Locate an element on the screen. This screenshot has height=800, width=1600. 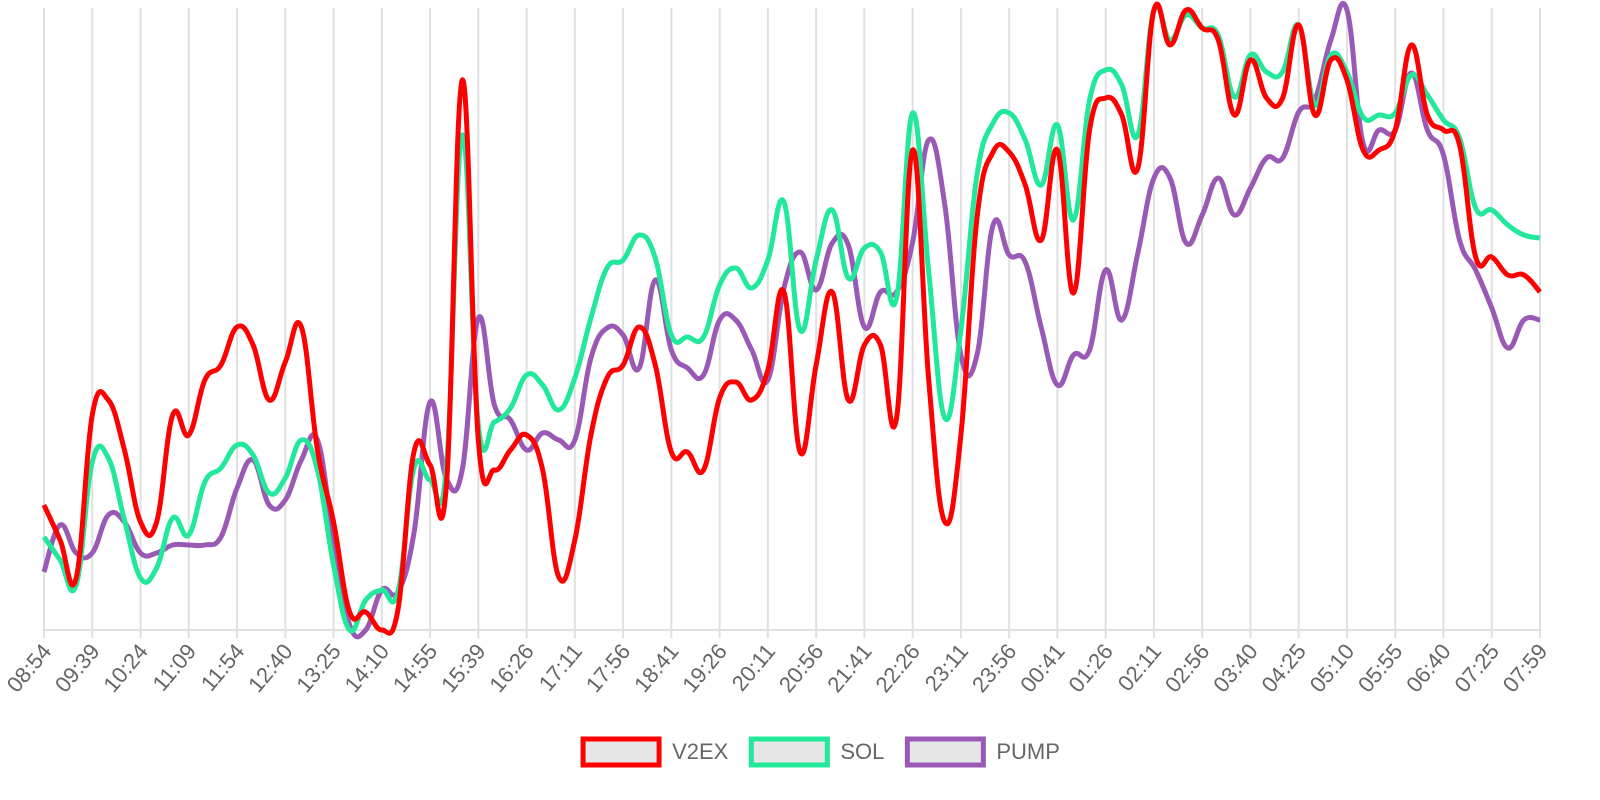
x-tick-label: 02:11 is located at coordinates (1139, 667).